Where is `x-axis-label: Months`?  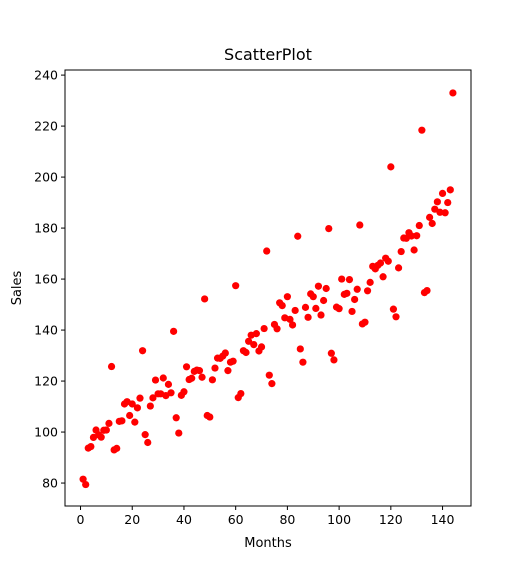 x-axis-label: Months is located at coordinates (268, 543).